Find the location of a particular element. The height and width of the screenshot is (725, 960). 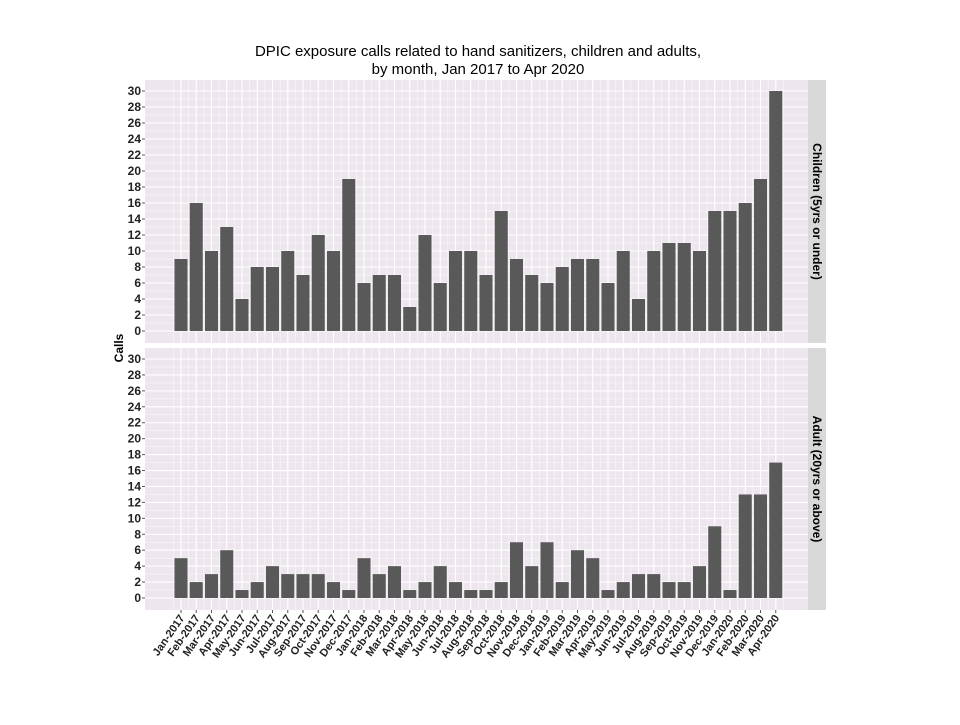

panel-1-bar-Feb-2017 is located at coordinates (196, 590).